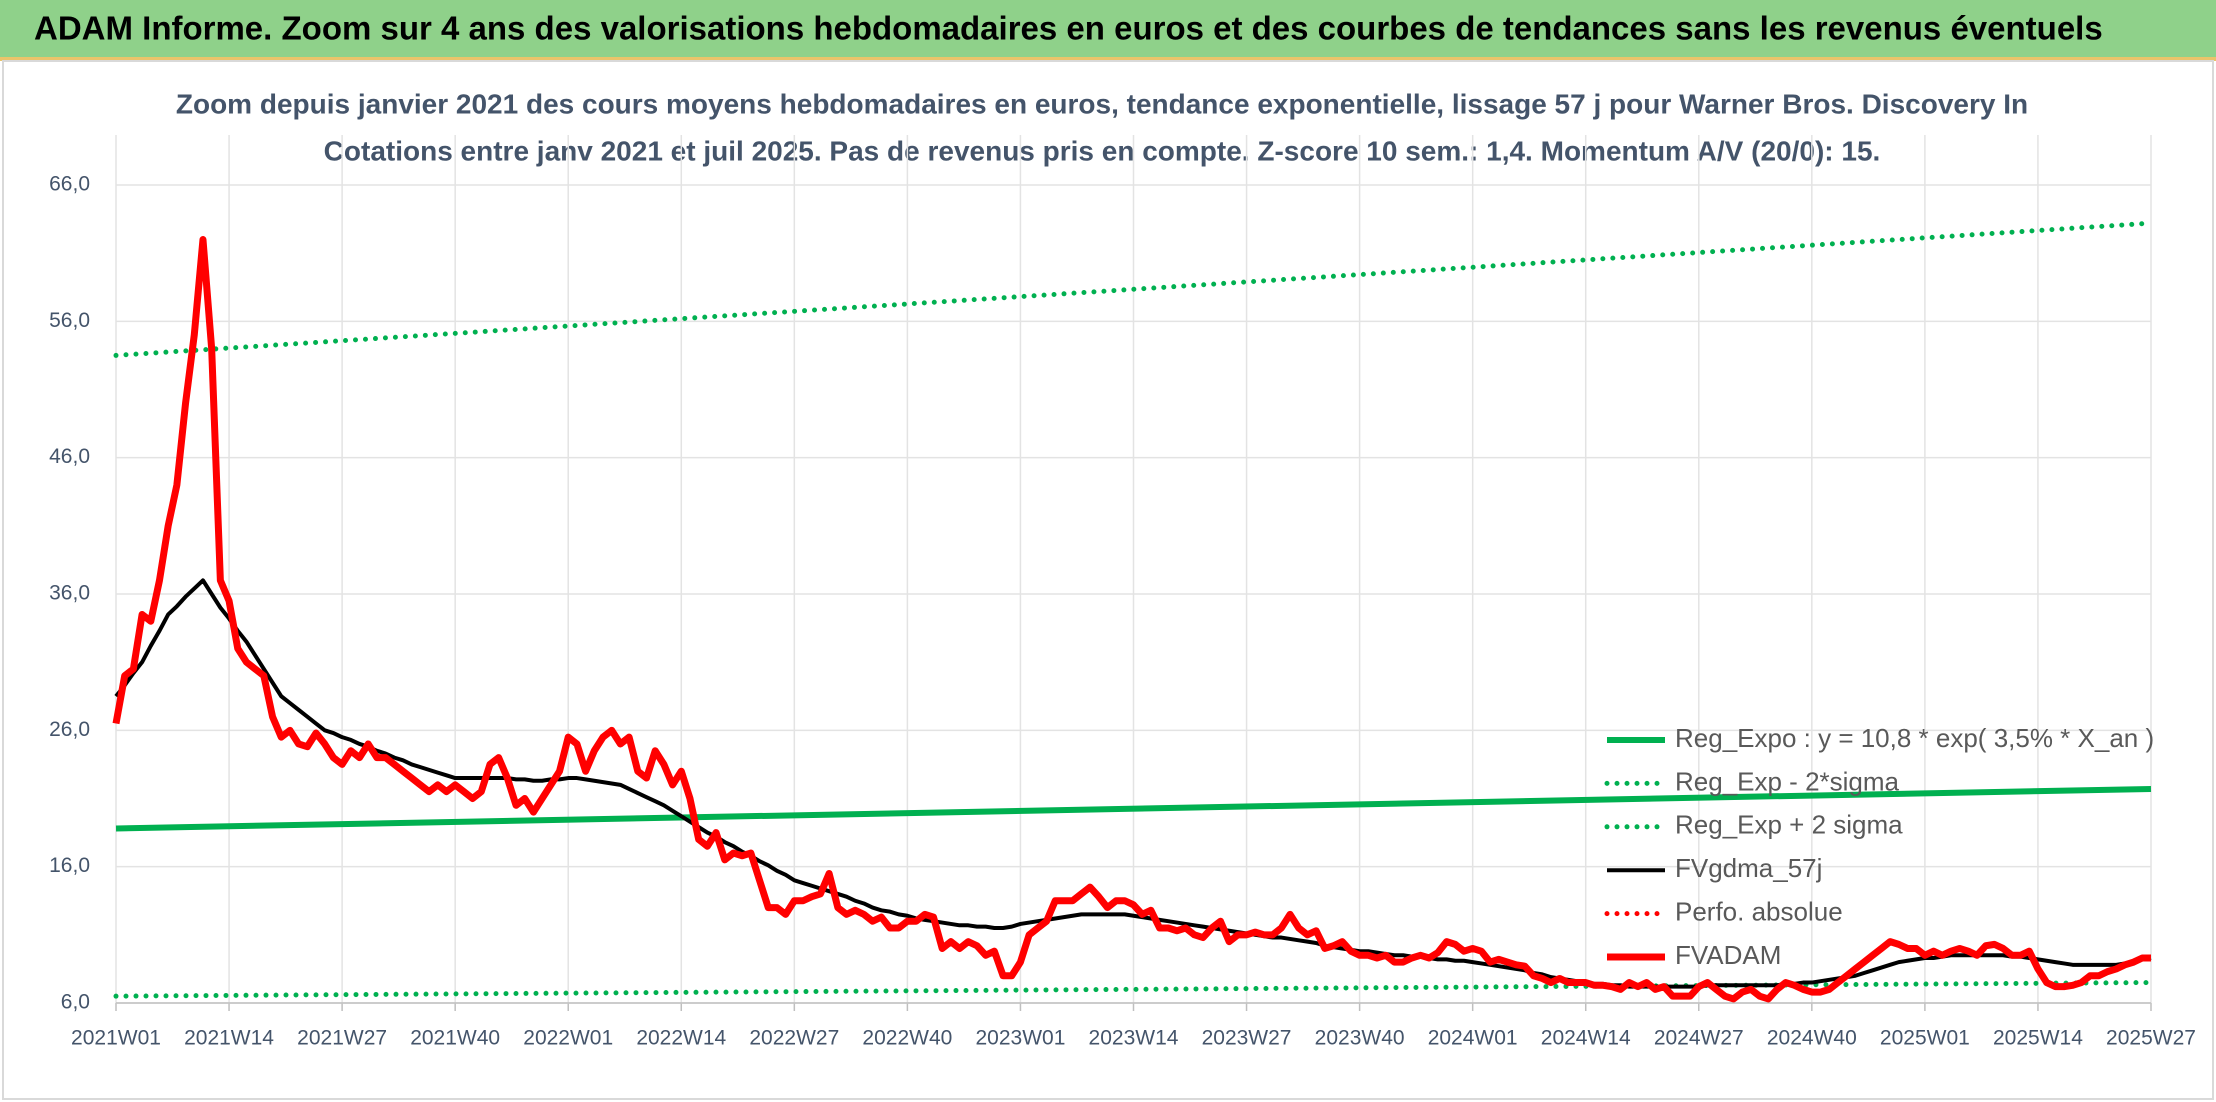  What do you see at coordinates (681, 1038) in the screenshot?
I see `x-tick-label: 2022W14` at bounding box center [681, 1038].